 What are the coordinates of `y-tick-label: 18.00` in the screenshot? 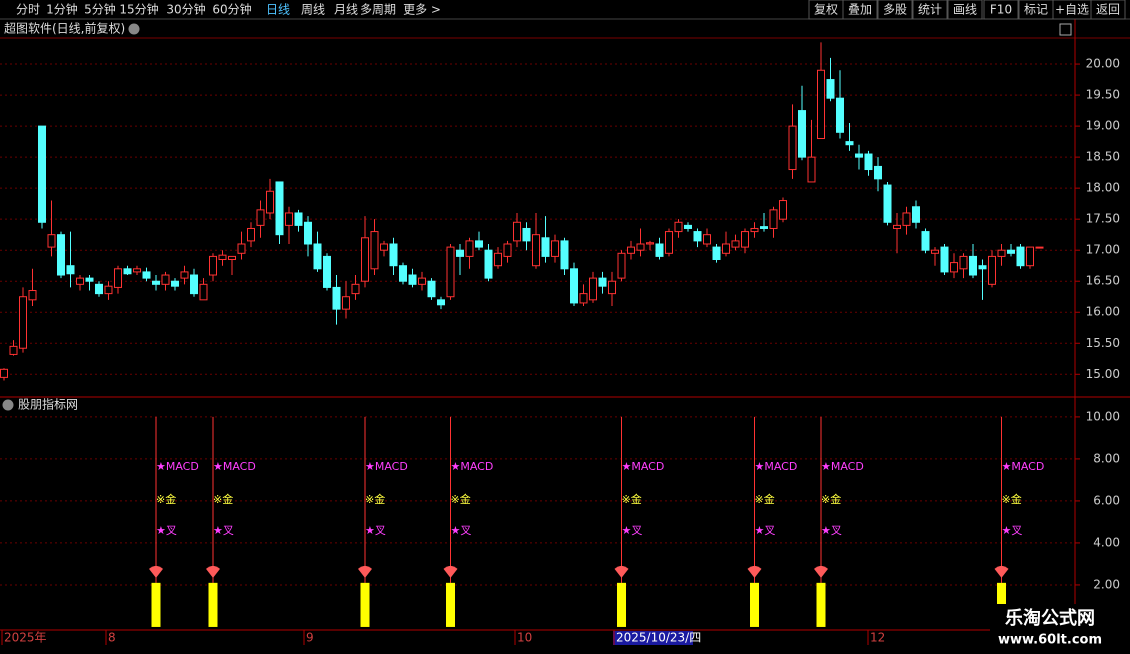 It's located at (1103, 188).